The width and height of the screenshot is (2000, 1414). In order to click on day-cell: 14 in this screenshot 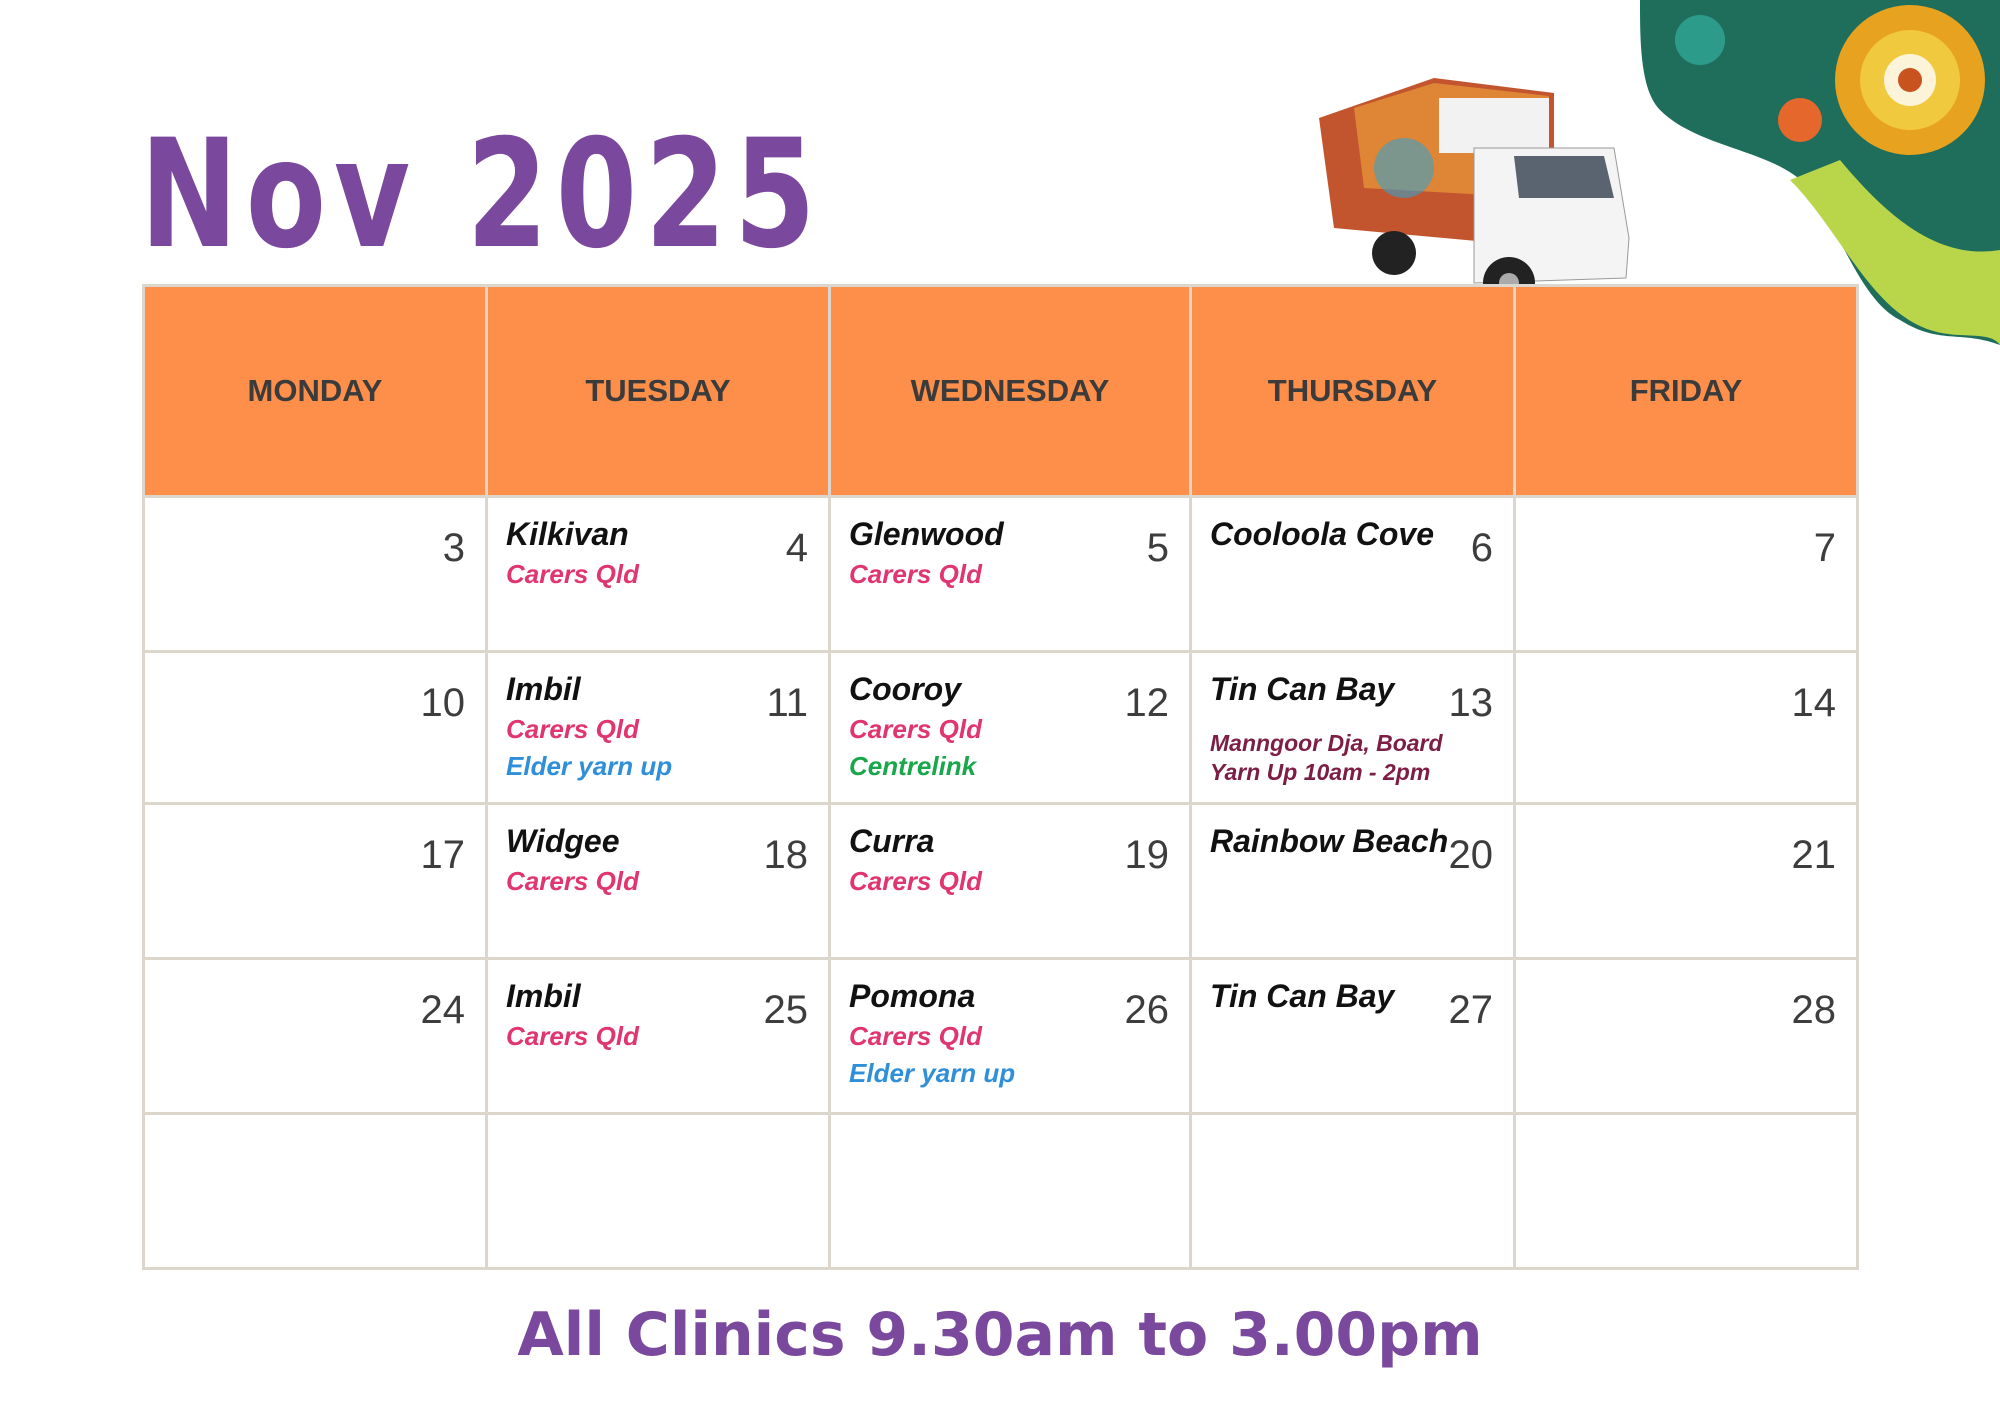, I will do `click(1686, 727)`.